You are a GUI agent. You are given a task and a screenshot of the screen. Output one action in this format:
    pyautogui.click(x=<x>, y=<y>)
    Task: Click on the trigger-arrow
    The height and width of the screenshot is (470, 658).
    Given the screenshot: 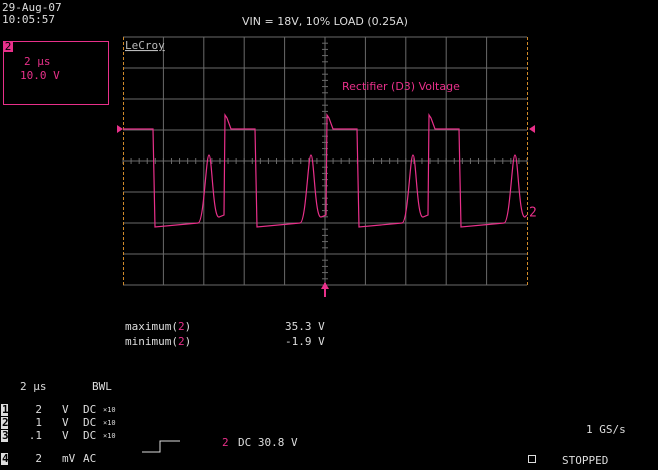 What is the action you would take?
    pyautogui.click(x=325, y=285)
    